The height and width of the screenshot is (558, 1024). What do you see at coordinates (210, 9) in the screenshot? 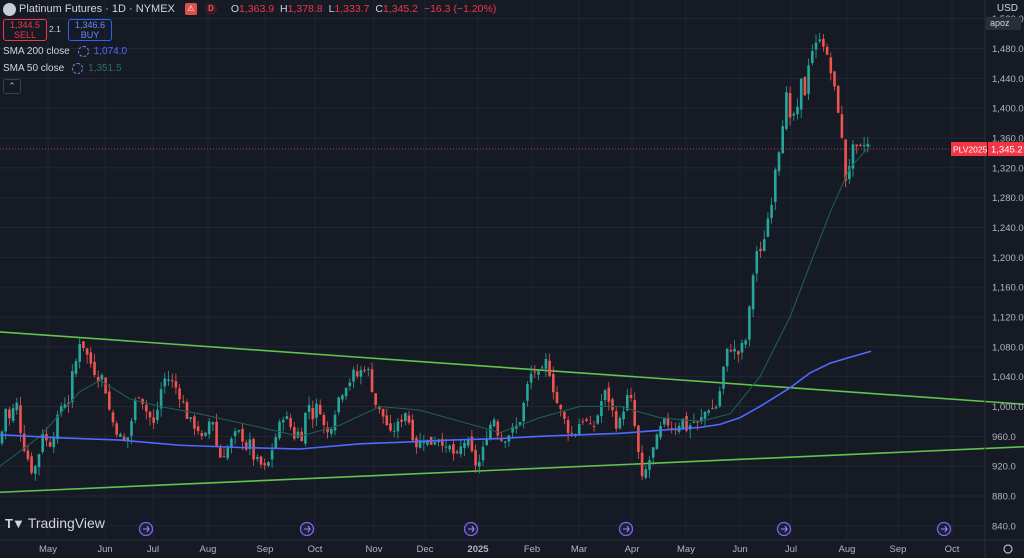
I see `interval-badge: D` at bounding box center [210, 9].